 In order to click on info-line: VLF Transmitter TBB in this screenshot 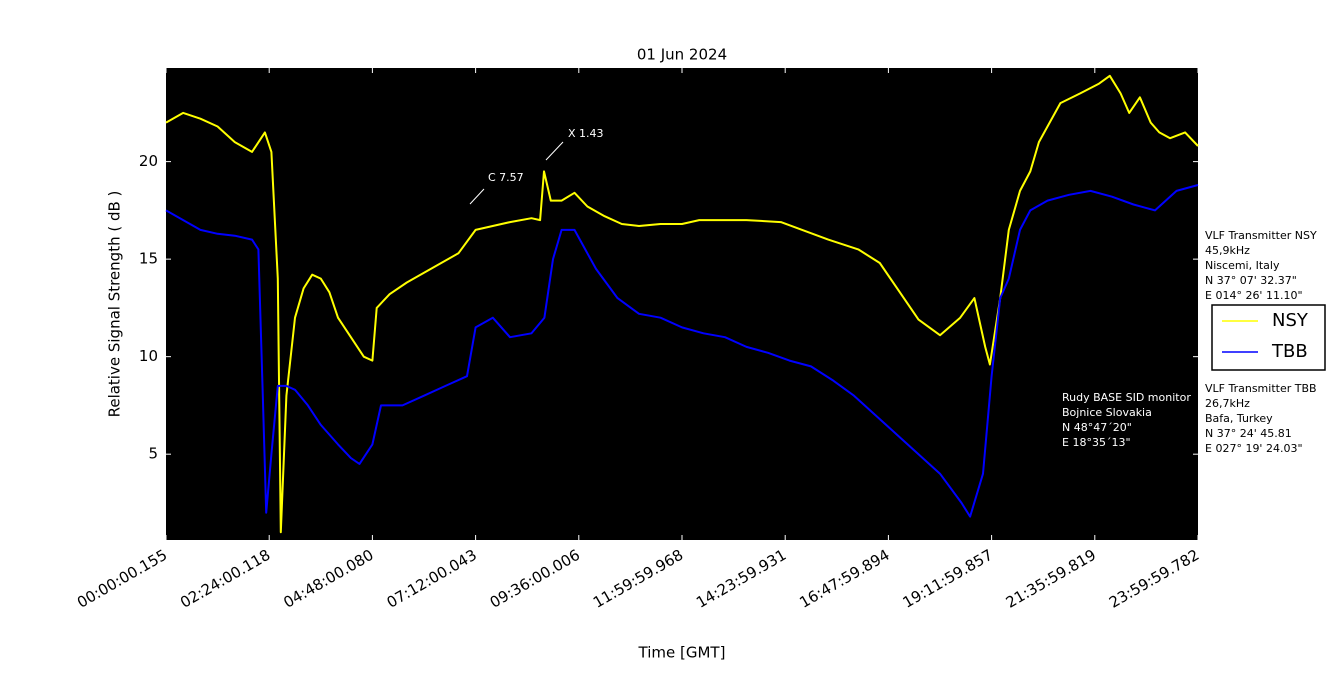, I will do `click(1261, 388)`.